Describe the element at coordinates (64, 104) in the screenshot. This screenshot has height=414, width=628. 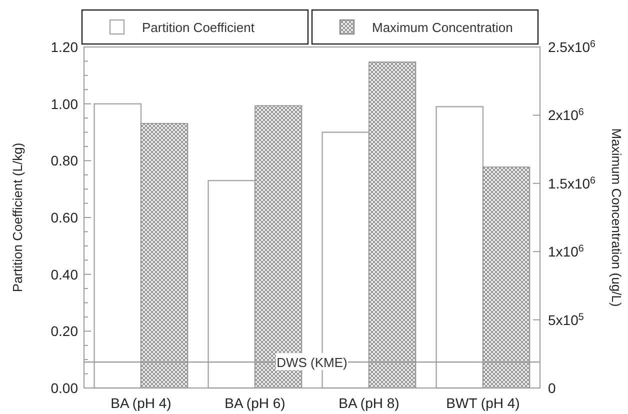
I see `y-tick-label: 1.00` at that location.